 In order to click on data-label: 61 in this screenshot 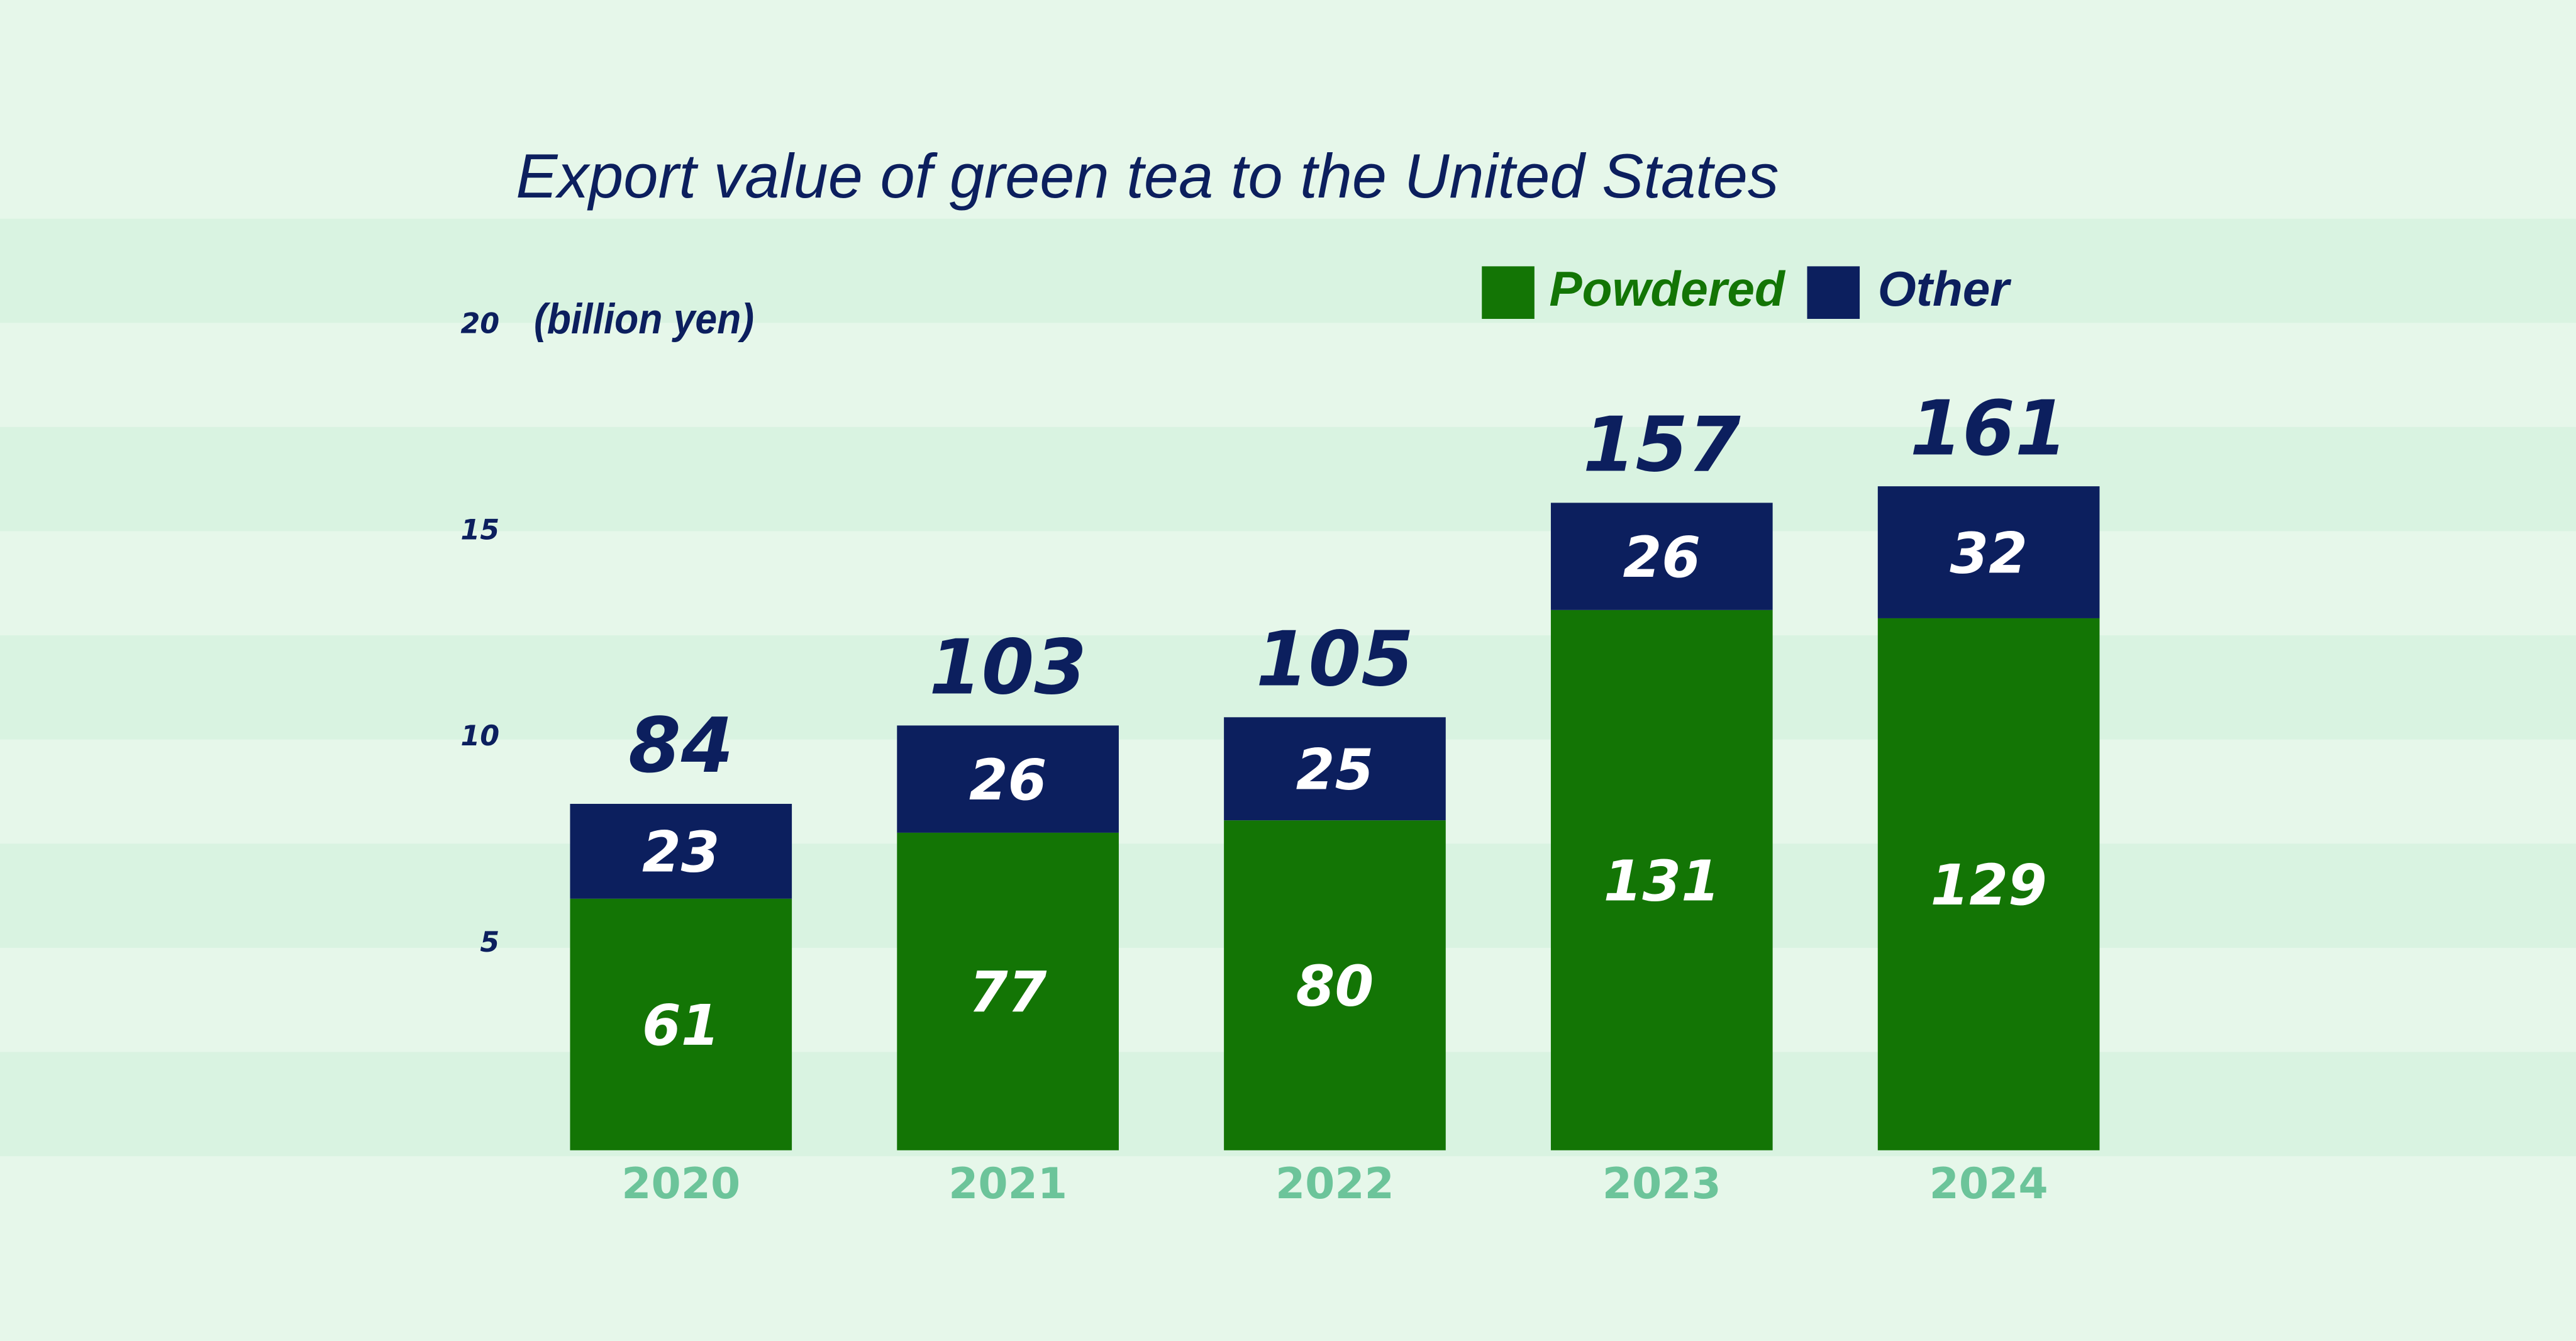, I will do `click(681, 1025)`.